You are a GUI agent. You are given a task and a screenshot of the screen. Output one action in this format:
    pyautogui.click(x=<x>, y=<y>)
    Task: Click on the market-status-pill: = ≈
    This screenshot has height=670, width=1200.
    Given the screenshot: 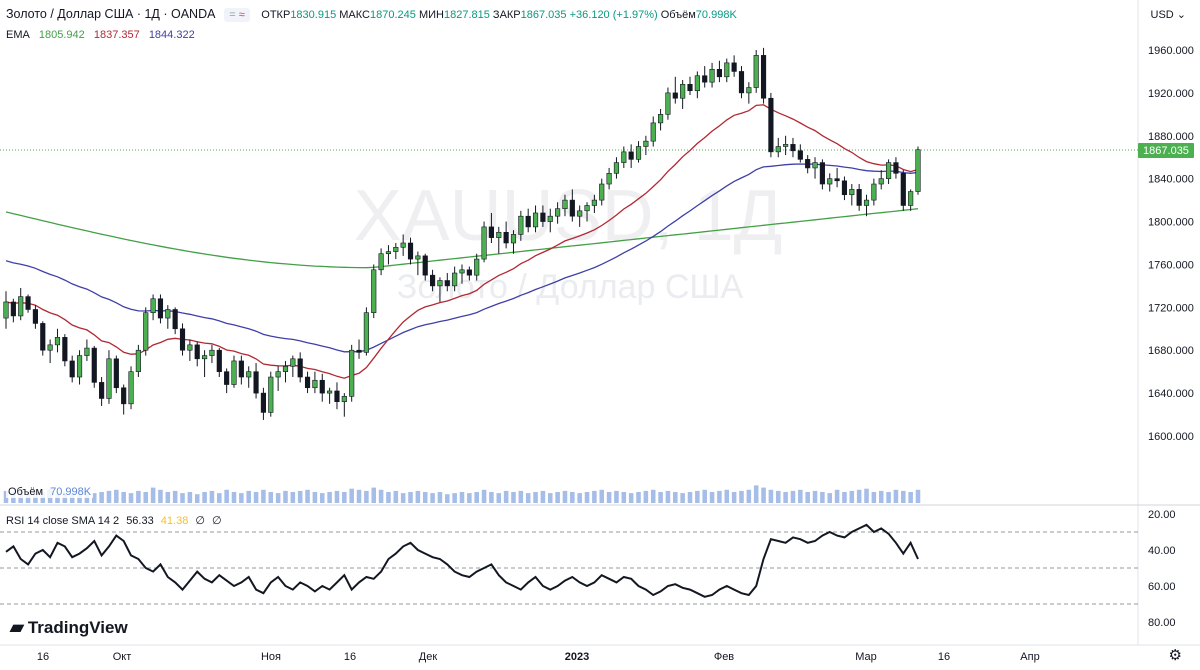 What is the action you would take?
    pyautogui.click(x=237, y=15)
    